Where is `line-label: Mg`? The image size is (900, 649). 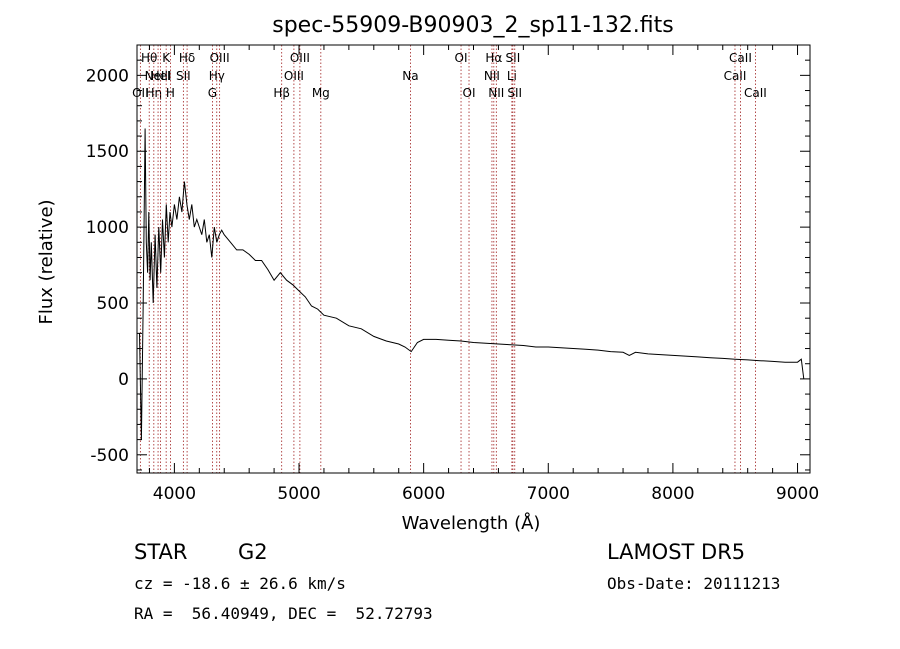
line-label: Mg is located at coordinates (321, 93).